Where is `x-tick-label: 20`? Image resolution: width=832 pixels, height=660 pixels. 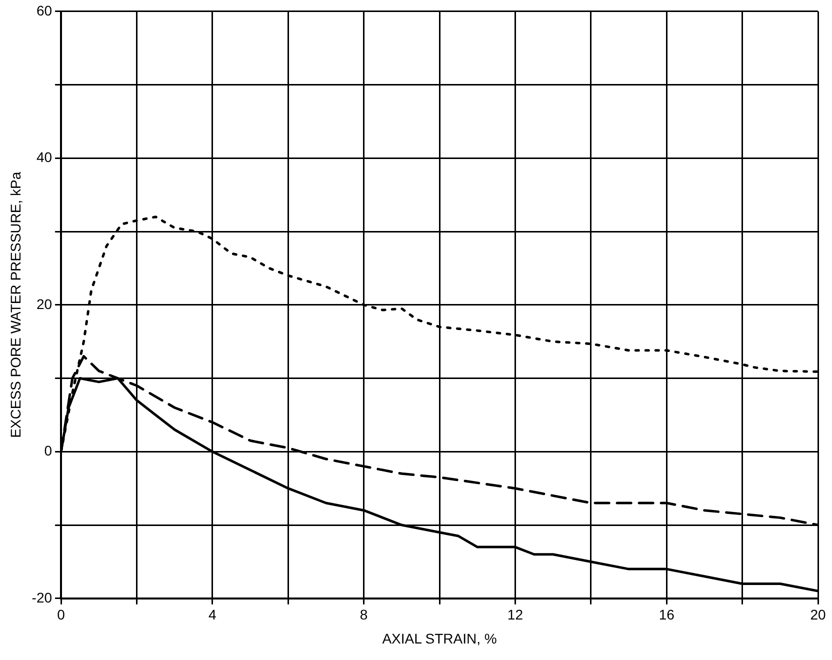
x-tick-label: 20 is located at coordinates (818, 614).